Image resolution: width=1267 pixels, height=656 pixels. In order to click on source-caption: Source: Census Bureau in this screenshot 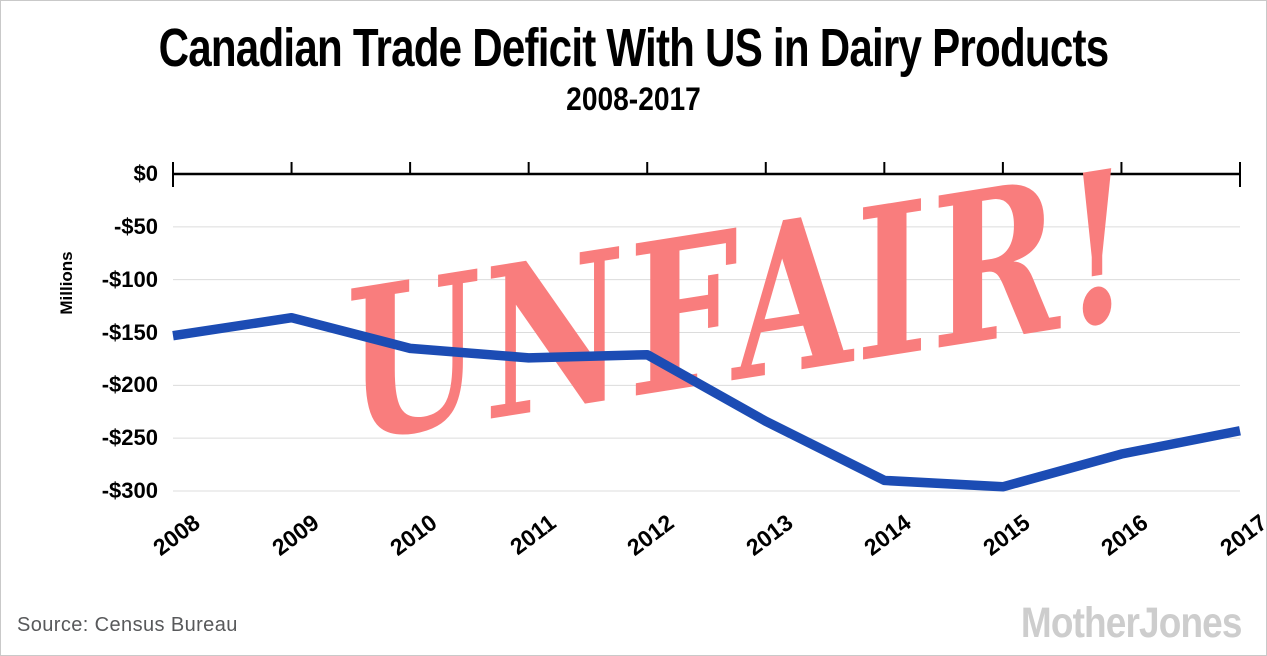, I will do `click(127, 625)`.